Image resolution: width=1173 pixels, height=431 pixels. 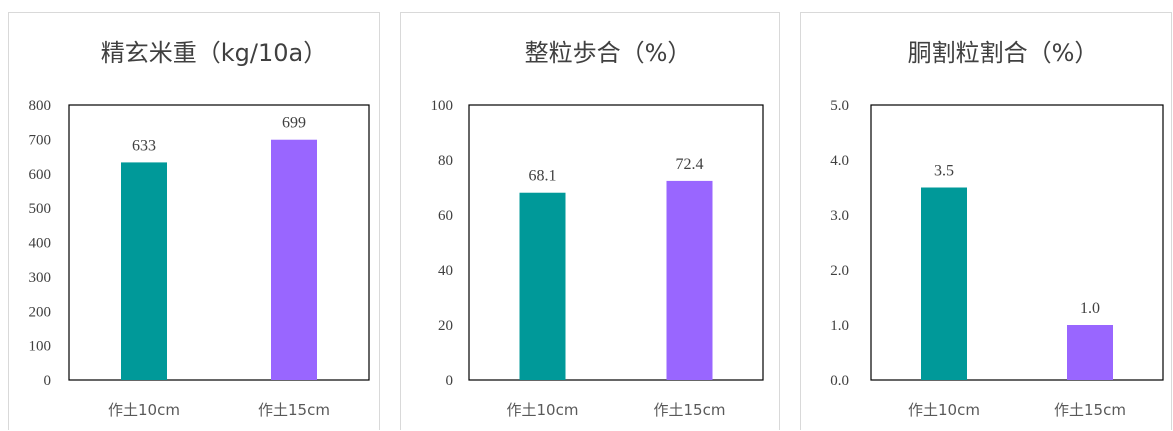 I want to click on y-tick-label: 400, so click(x=40, y=244).